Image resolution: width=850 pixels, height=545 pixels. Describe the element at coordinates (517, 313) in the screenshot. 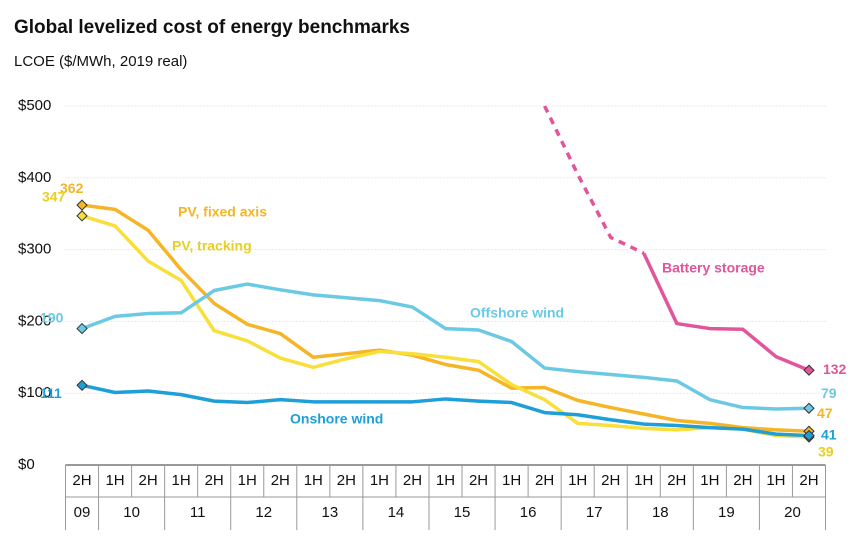

I see `series-label: Offshore wind` at that location.